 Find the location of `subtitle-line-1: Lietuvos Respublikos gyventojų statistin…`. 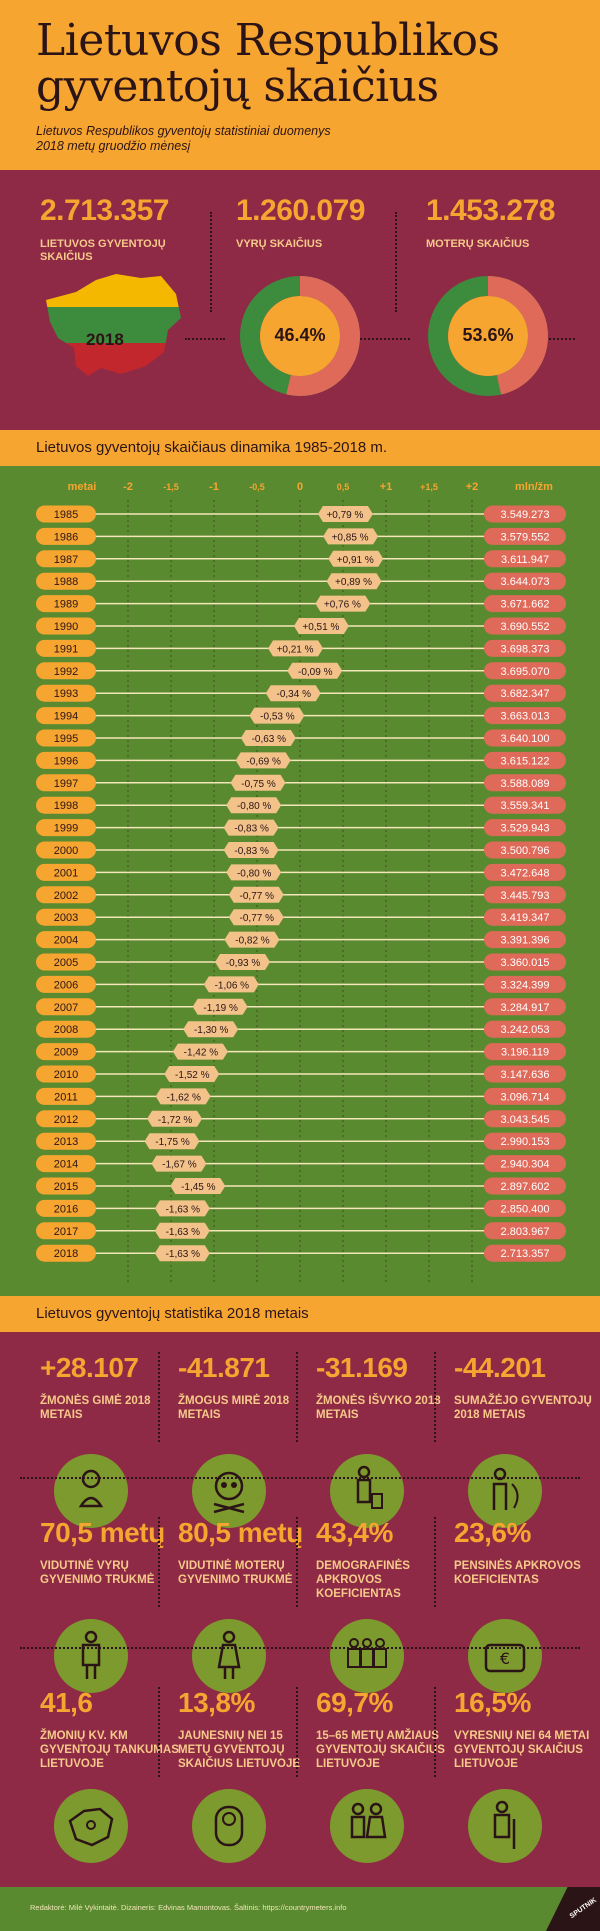

subtitle-line-1: Lietuvos Respublikos gyventojų statistin… is located at coordinates (183, 131).